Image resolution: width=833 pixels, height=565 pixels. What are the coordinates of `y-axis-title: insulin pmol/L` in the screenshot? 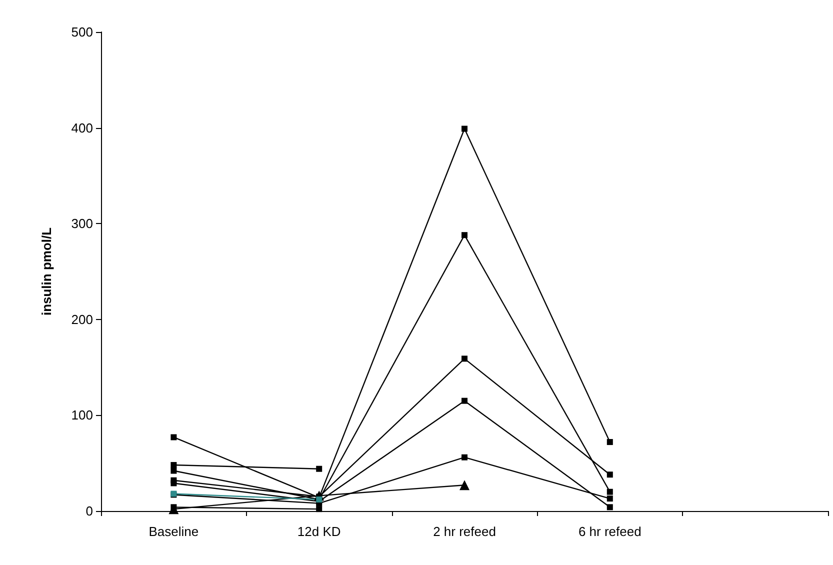 It's located at (46, 271).